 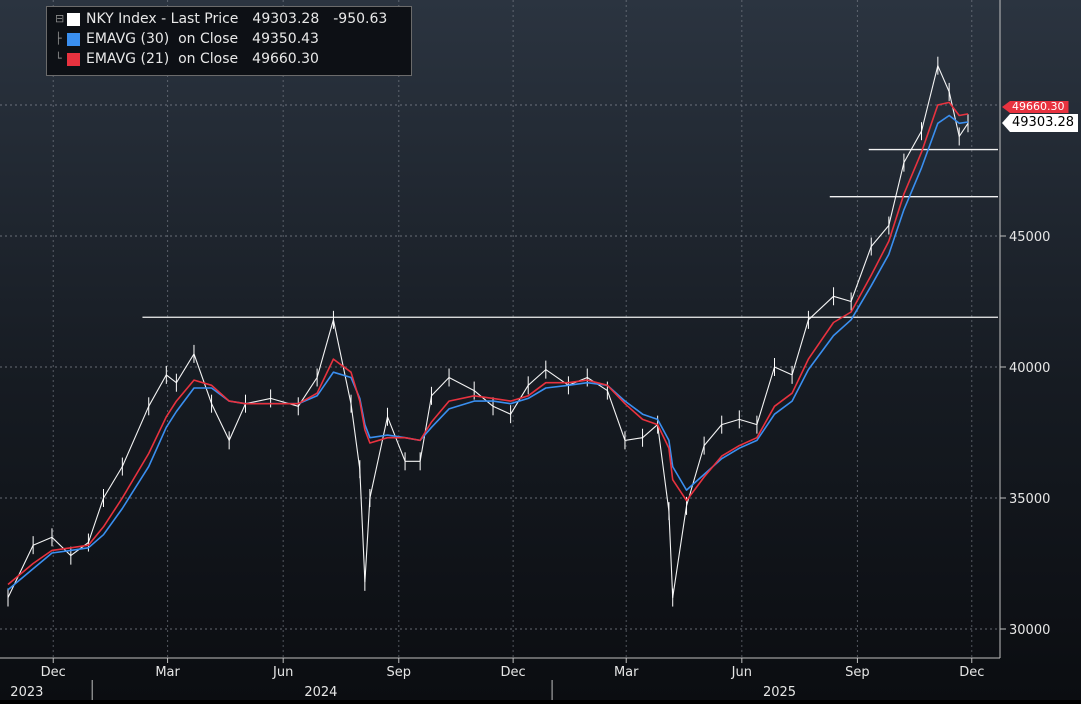 What do you see at coordinates (285, 39) in the screenshot?
I see `legend-value: 49350.43` at bounding box center [285, 39].